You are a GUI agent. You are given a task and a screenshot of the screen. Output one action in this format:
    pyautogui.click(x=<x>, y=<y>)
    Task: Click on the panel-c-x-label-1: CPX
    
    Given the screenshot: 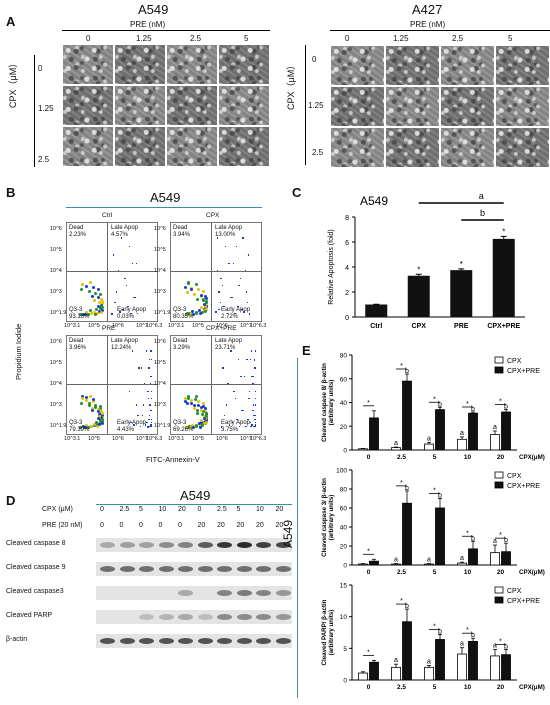 What is the action you would take?
    pyautogui.click(x=419, y=326)
    